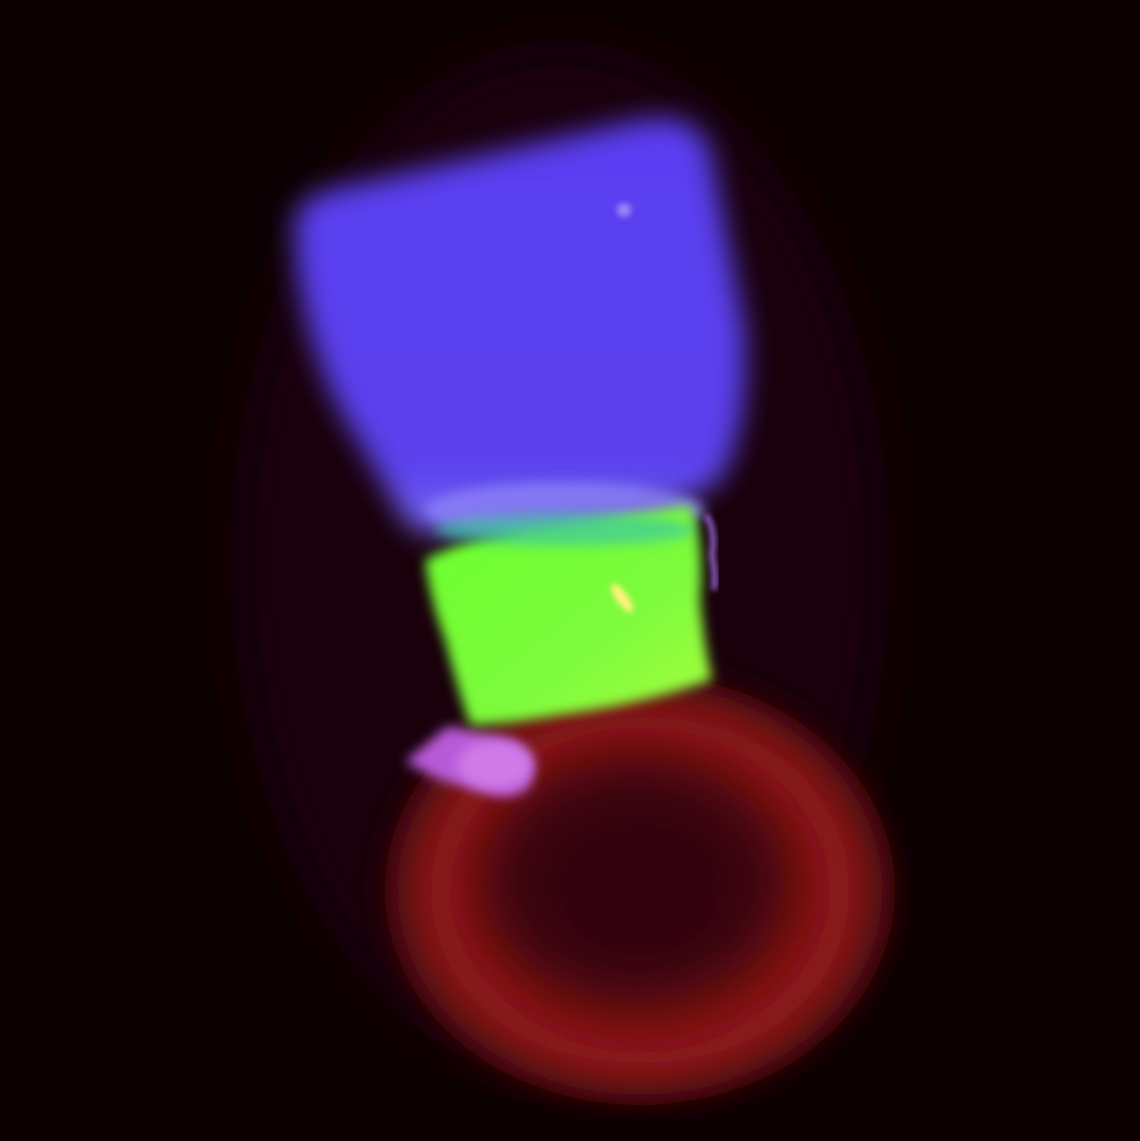 The image size is (1140, 1141). I want to click on green-region, so click(568, 615).